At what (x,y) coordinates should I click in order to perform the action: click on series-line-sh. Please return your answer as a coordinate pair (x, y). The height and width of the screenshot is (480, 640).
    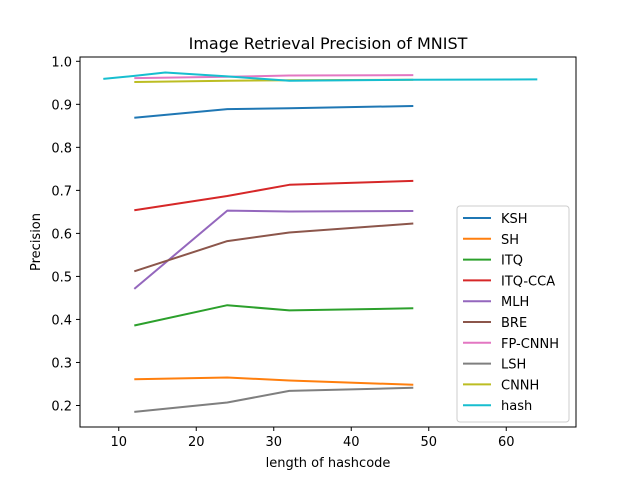
    Looking at the image, I should click on (274, 381).